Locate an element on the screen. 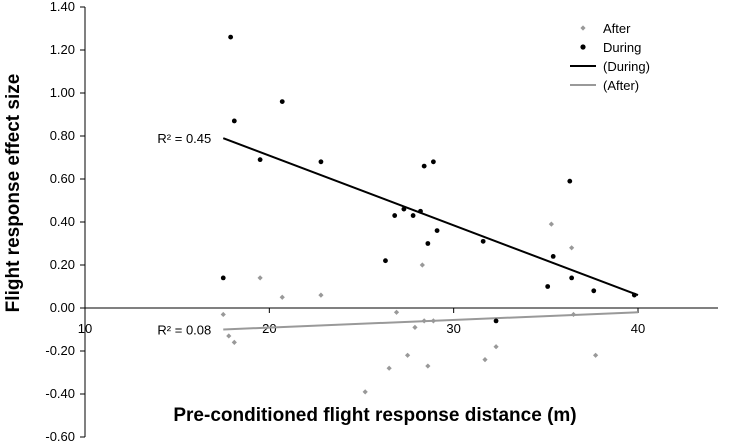 This screenshot has width=732, height=443. legend-label: During is located at coordinates (622, 47).